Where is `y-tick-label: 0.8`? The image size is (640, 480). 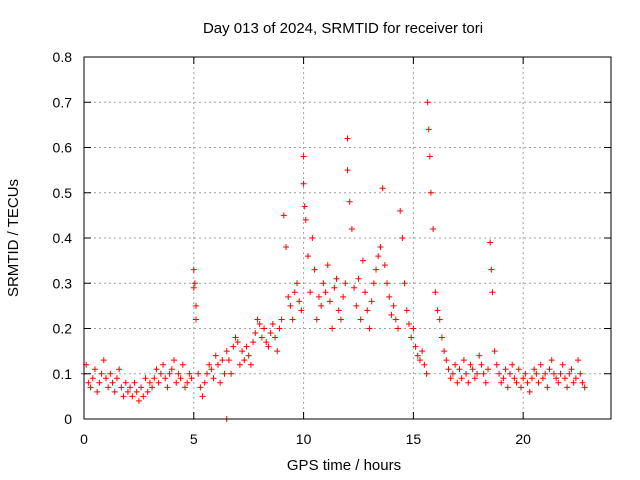
y-tick-label: 0.8 is located at coordinates (63, 57).